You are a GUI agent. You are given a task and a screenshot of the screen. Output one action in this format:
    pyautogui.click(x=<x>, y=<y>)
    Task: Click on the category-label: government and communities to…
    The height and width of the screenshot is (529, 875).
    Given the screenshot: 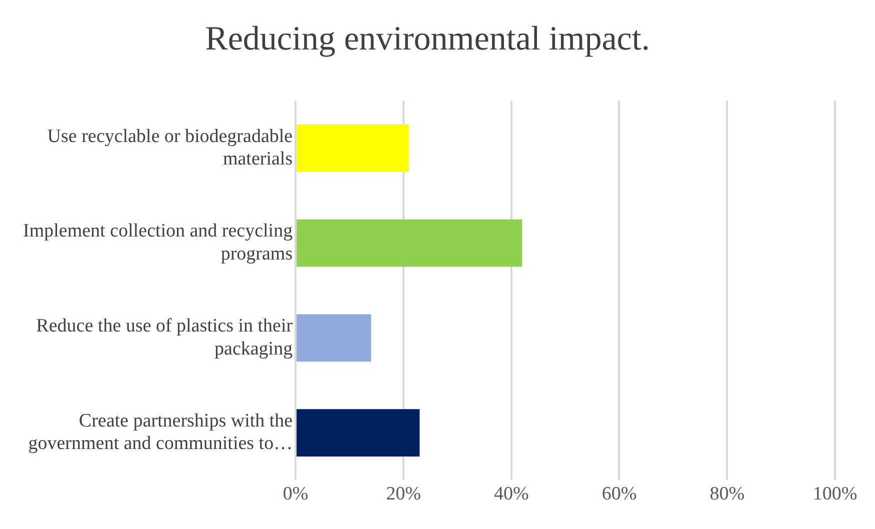 What is the action you would take?
    pyautogui.click(x=160, y=443)
    